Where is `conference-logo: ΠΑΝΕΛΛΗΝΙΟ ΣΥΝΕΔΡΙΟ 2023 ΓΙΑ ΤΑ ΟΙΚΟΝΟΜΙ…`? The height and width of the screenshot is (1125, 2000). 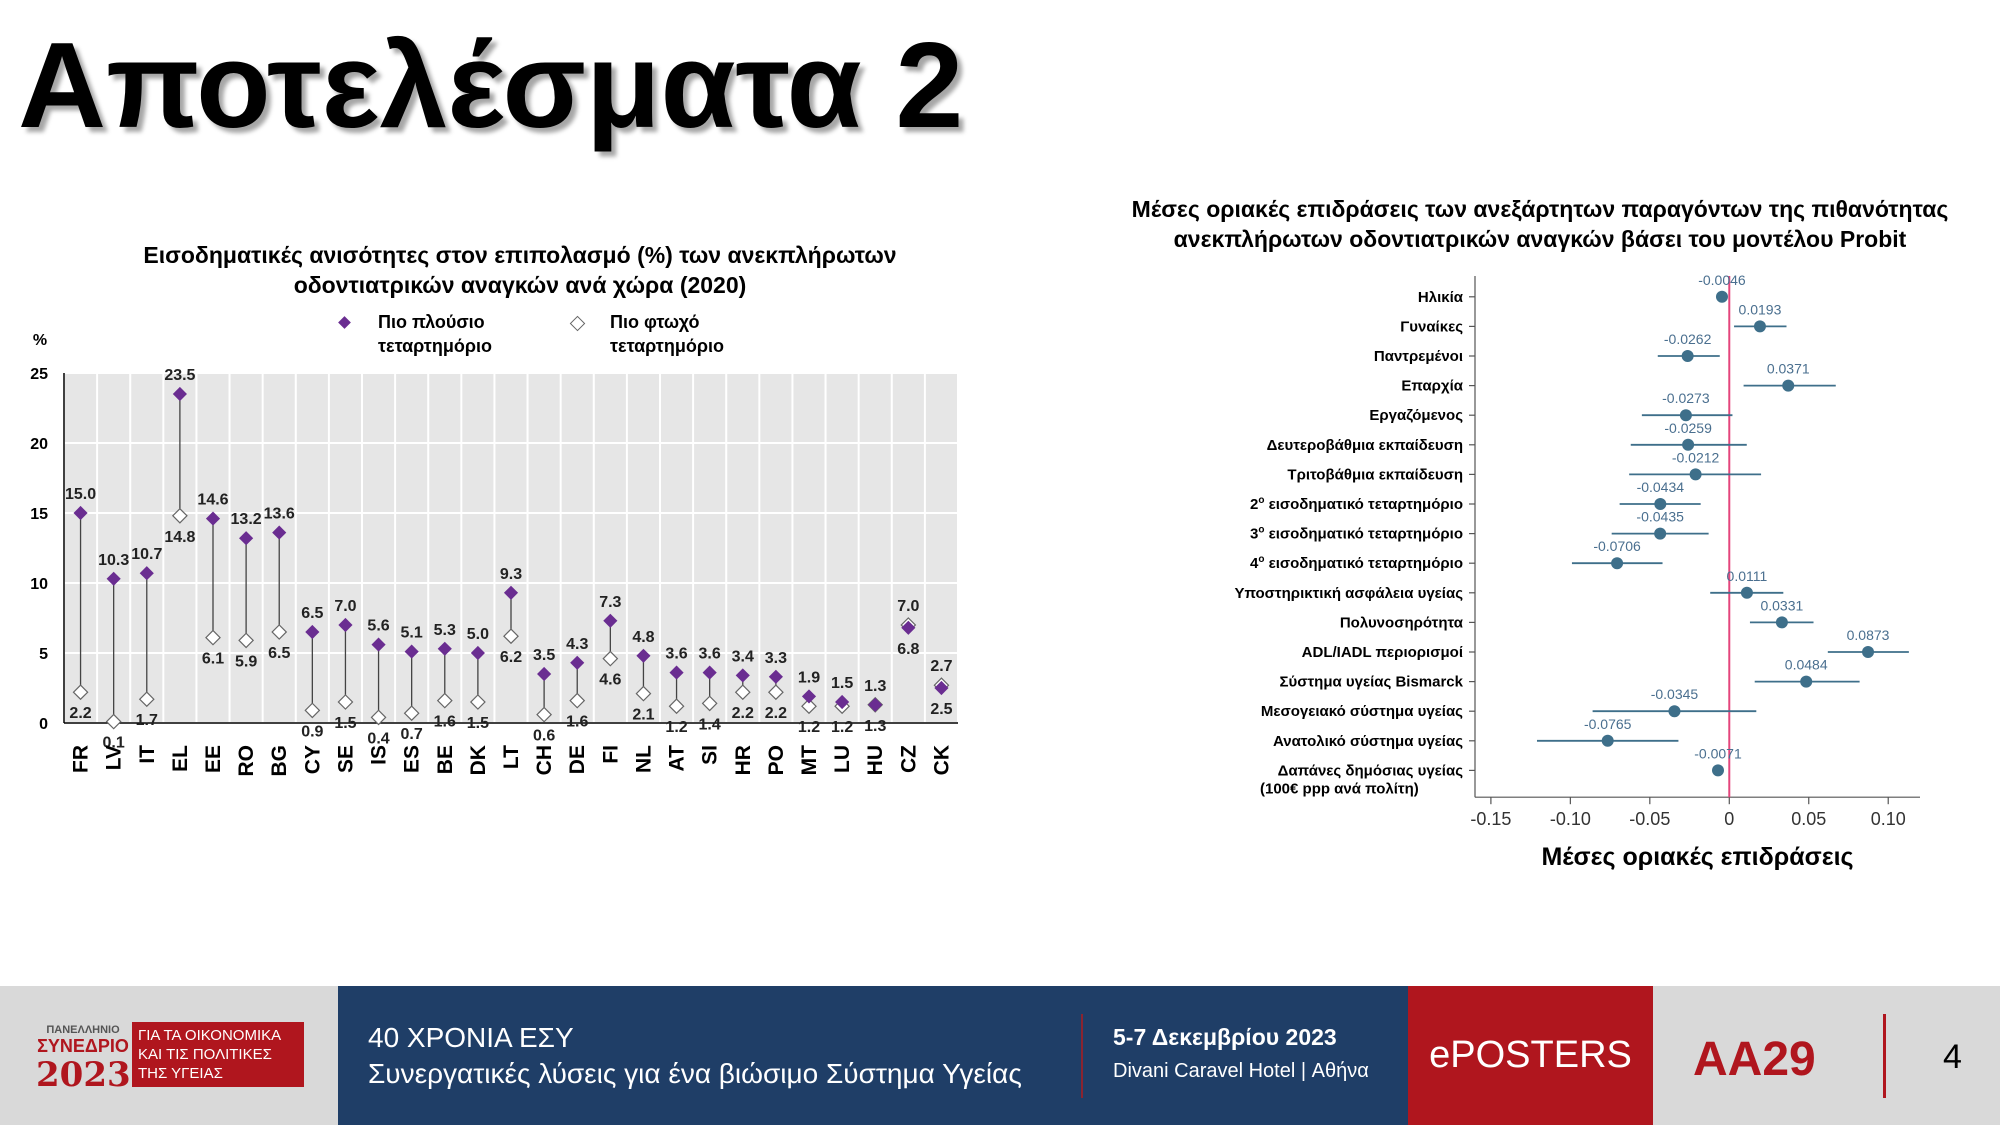
conference-logo: ΠΑΝΕΛΛΗΝΙΟ ΣΥΝΕΔΡΙΟ 2023 ΓΙΑ ΤΑ ΟΙΚΟΝΟΜΙ… is located at coordinates (169, 1055).